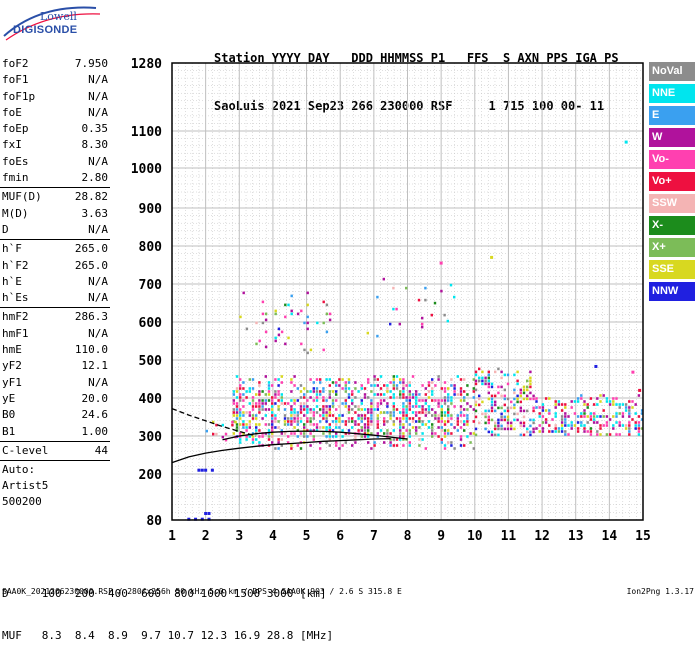  I want to click on x-tick-label: 3, so click(239, 536).